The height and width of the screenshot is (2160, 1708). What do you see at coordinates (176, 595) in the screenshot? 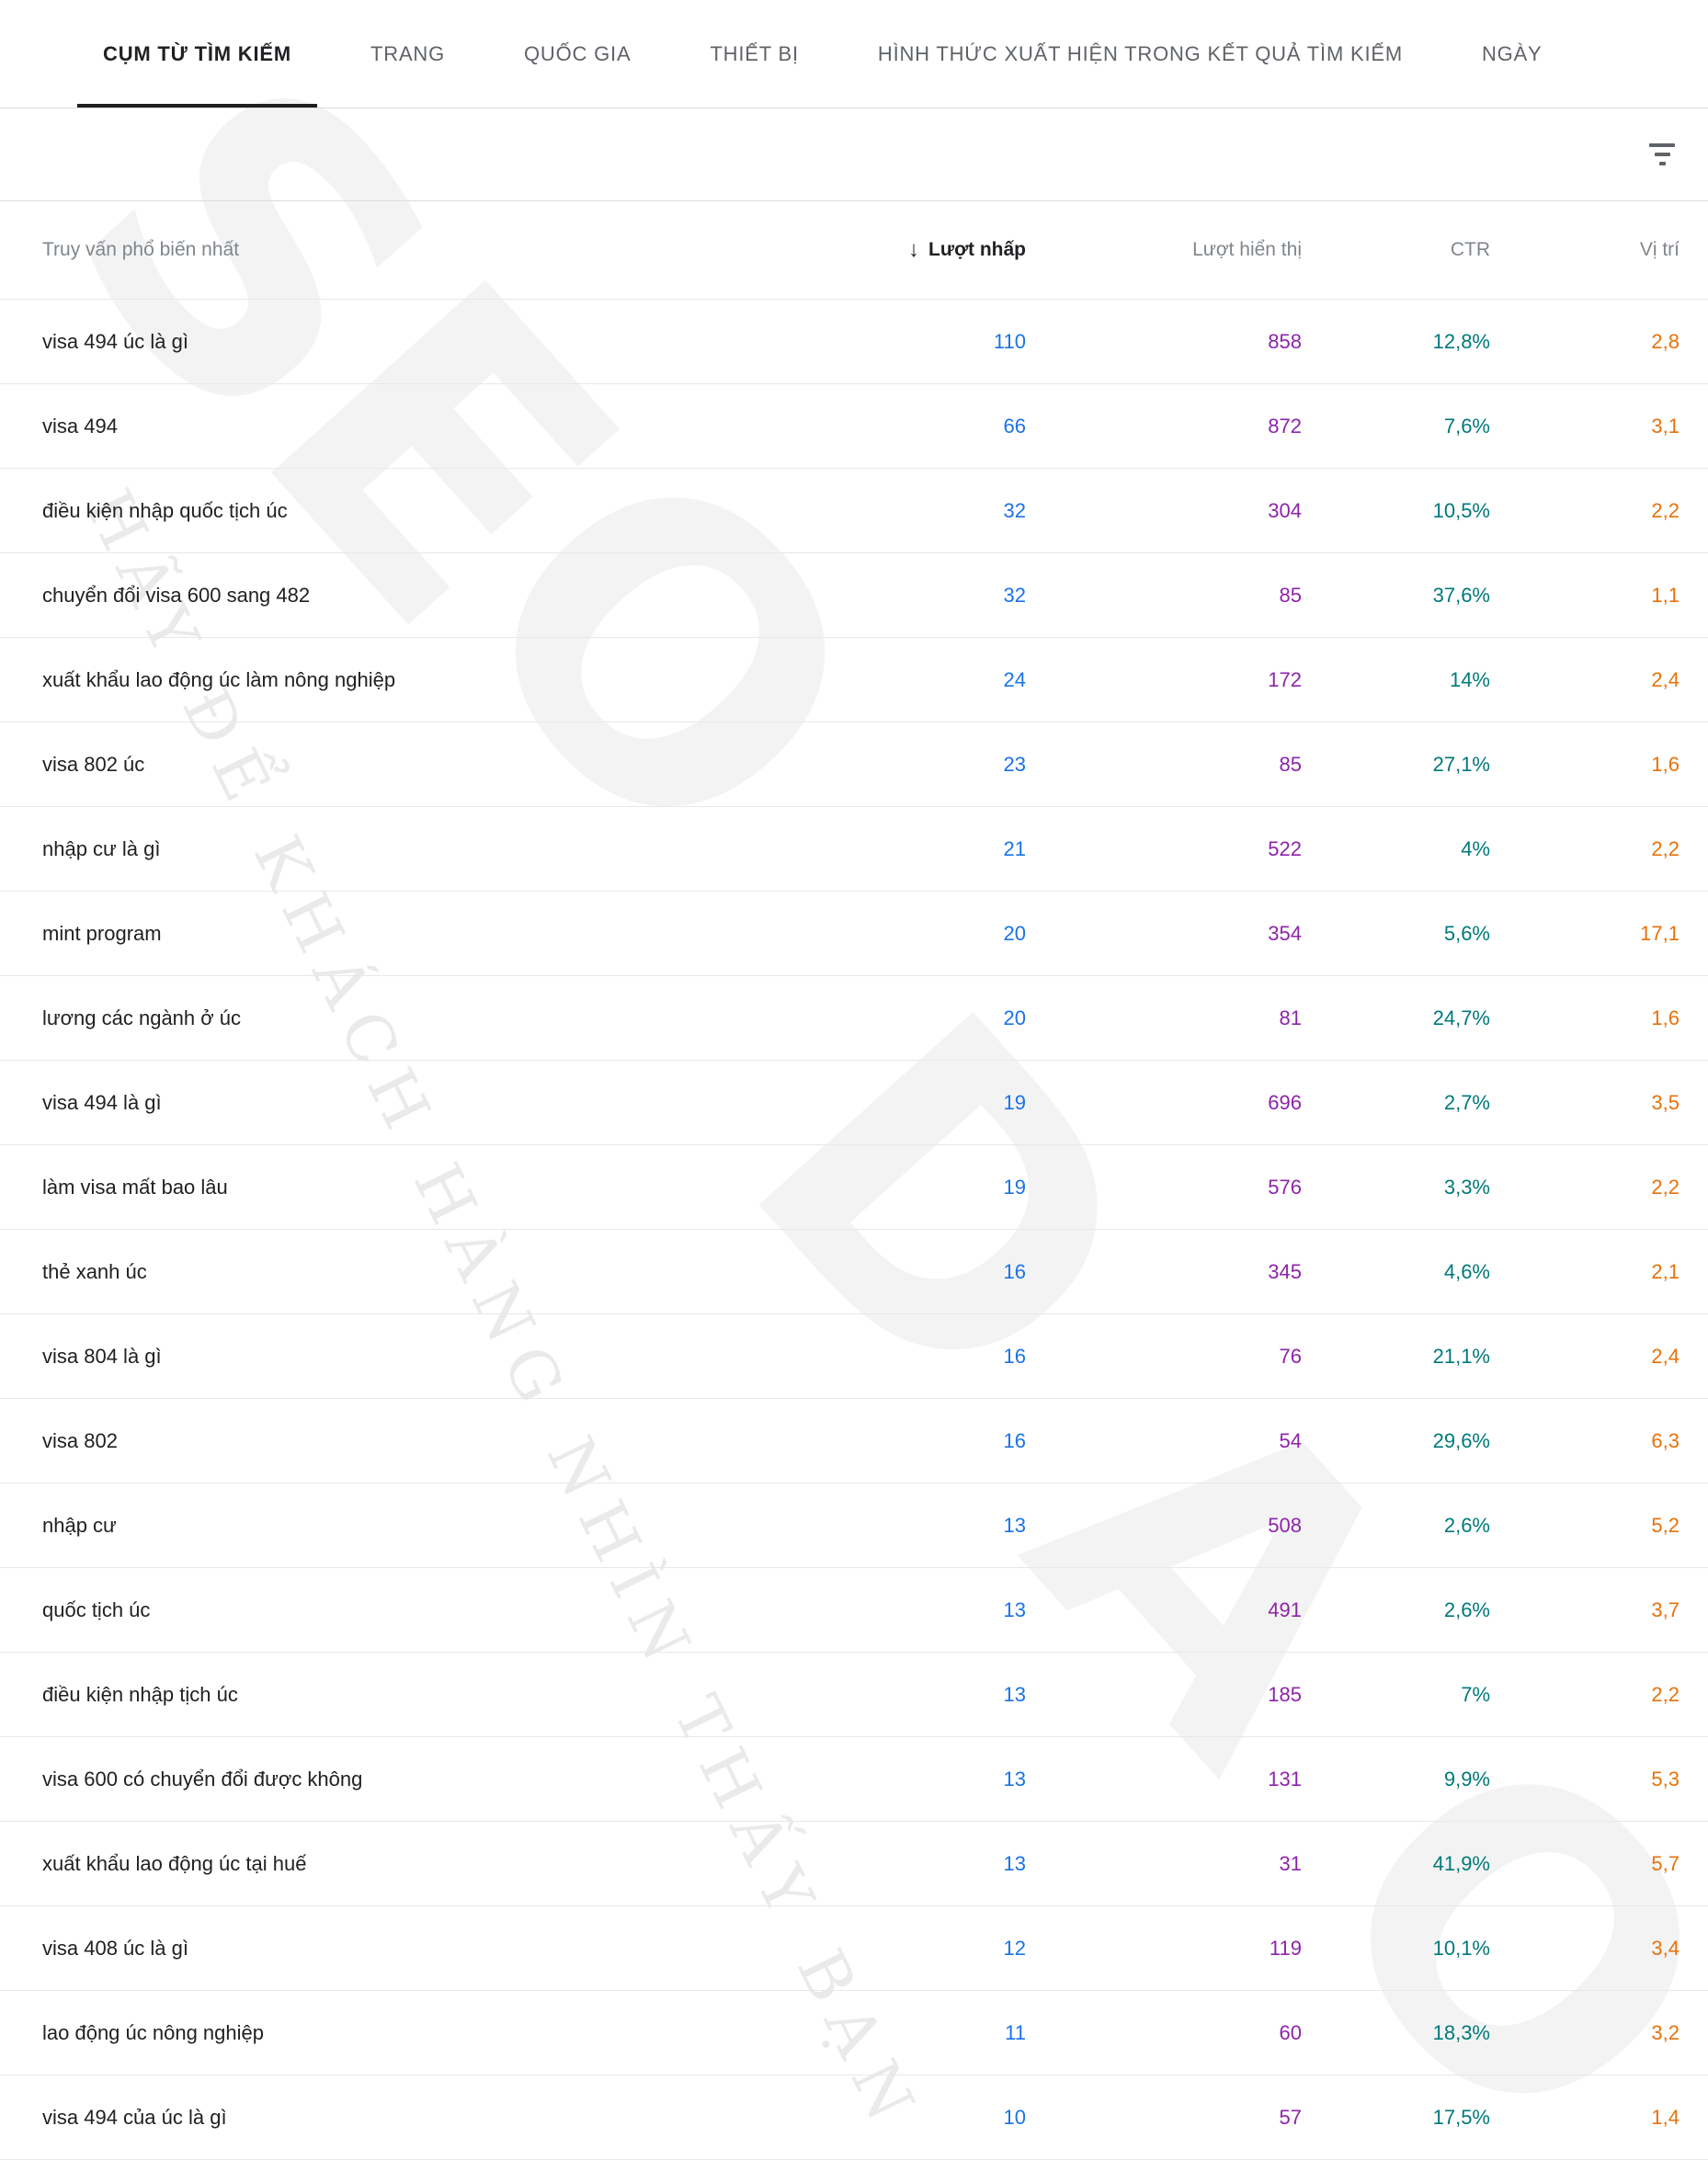
I see `query-cell: chuyển đổi visa 600 sang 482` at bounding box center [176, 595].